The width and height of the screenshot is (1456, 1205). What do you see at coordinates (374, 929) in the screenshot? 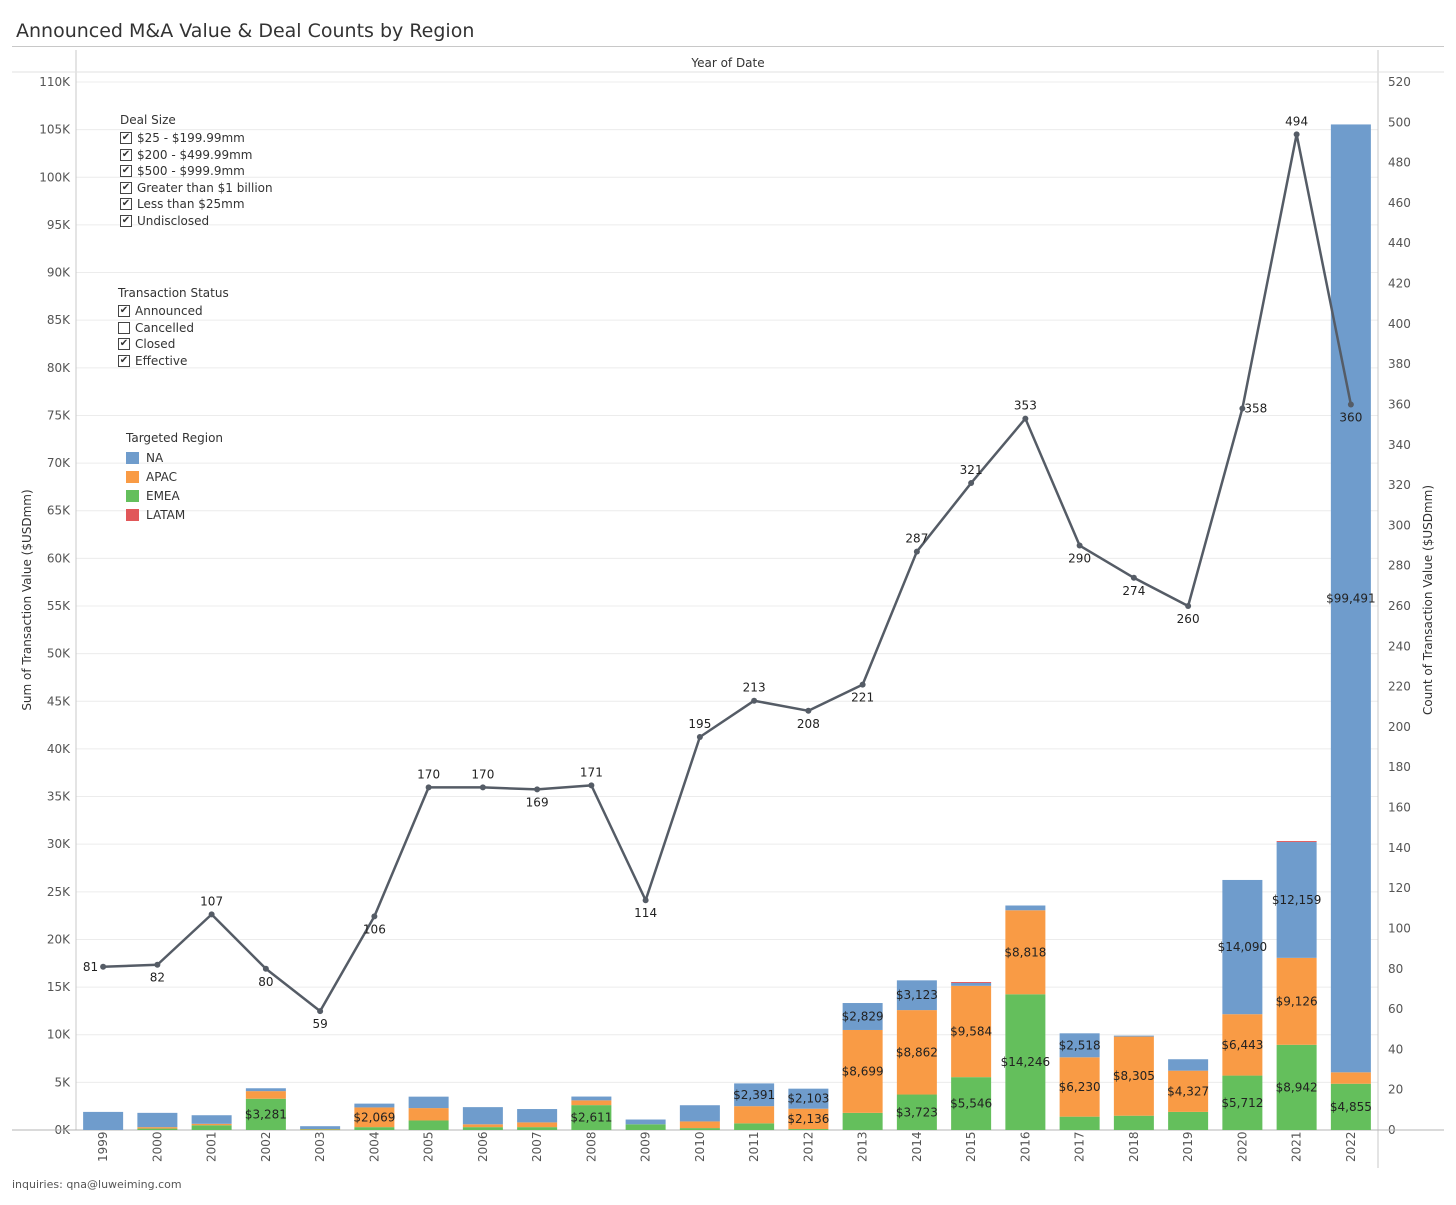
I see `deal-count-label: 106` at bounding box center [374, 929].